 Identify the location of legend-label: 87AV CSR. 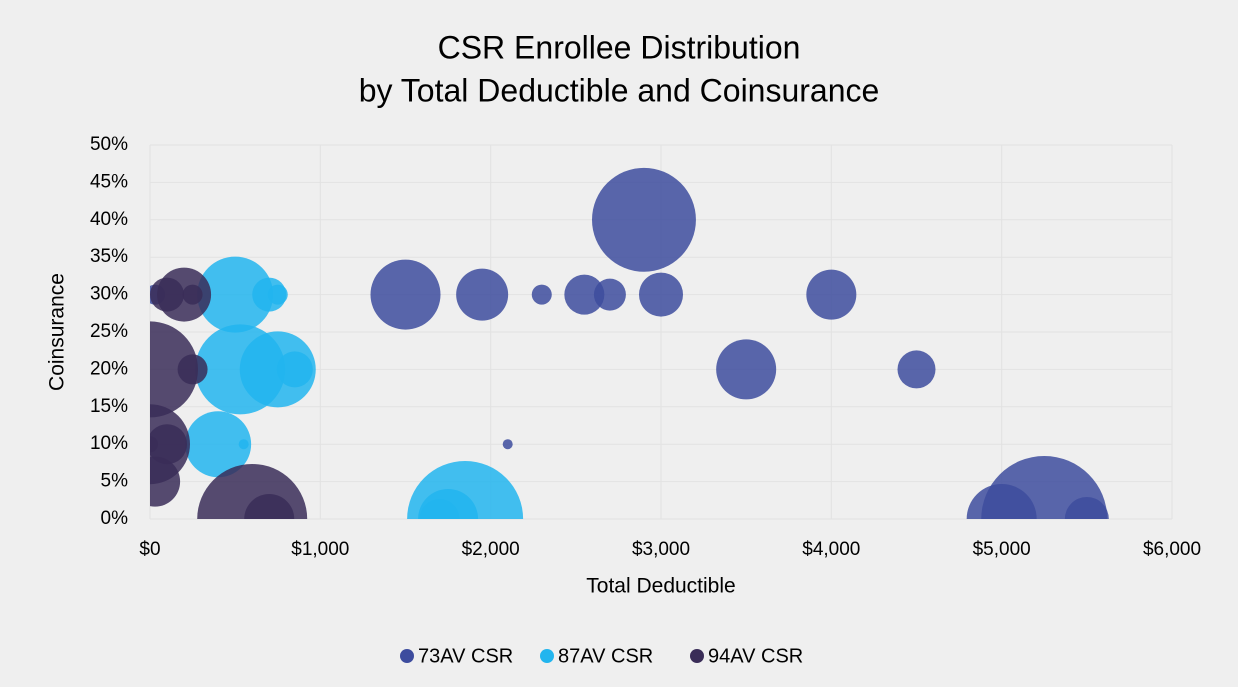
(605, 656).